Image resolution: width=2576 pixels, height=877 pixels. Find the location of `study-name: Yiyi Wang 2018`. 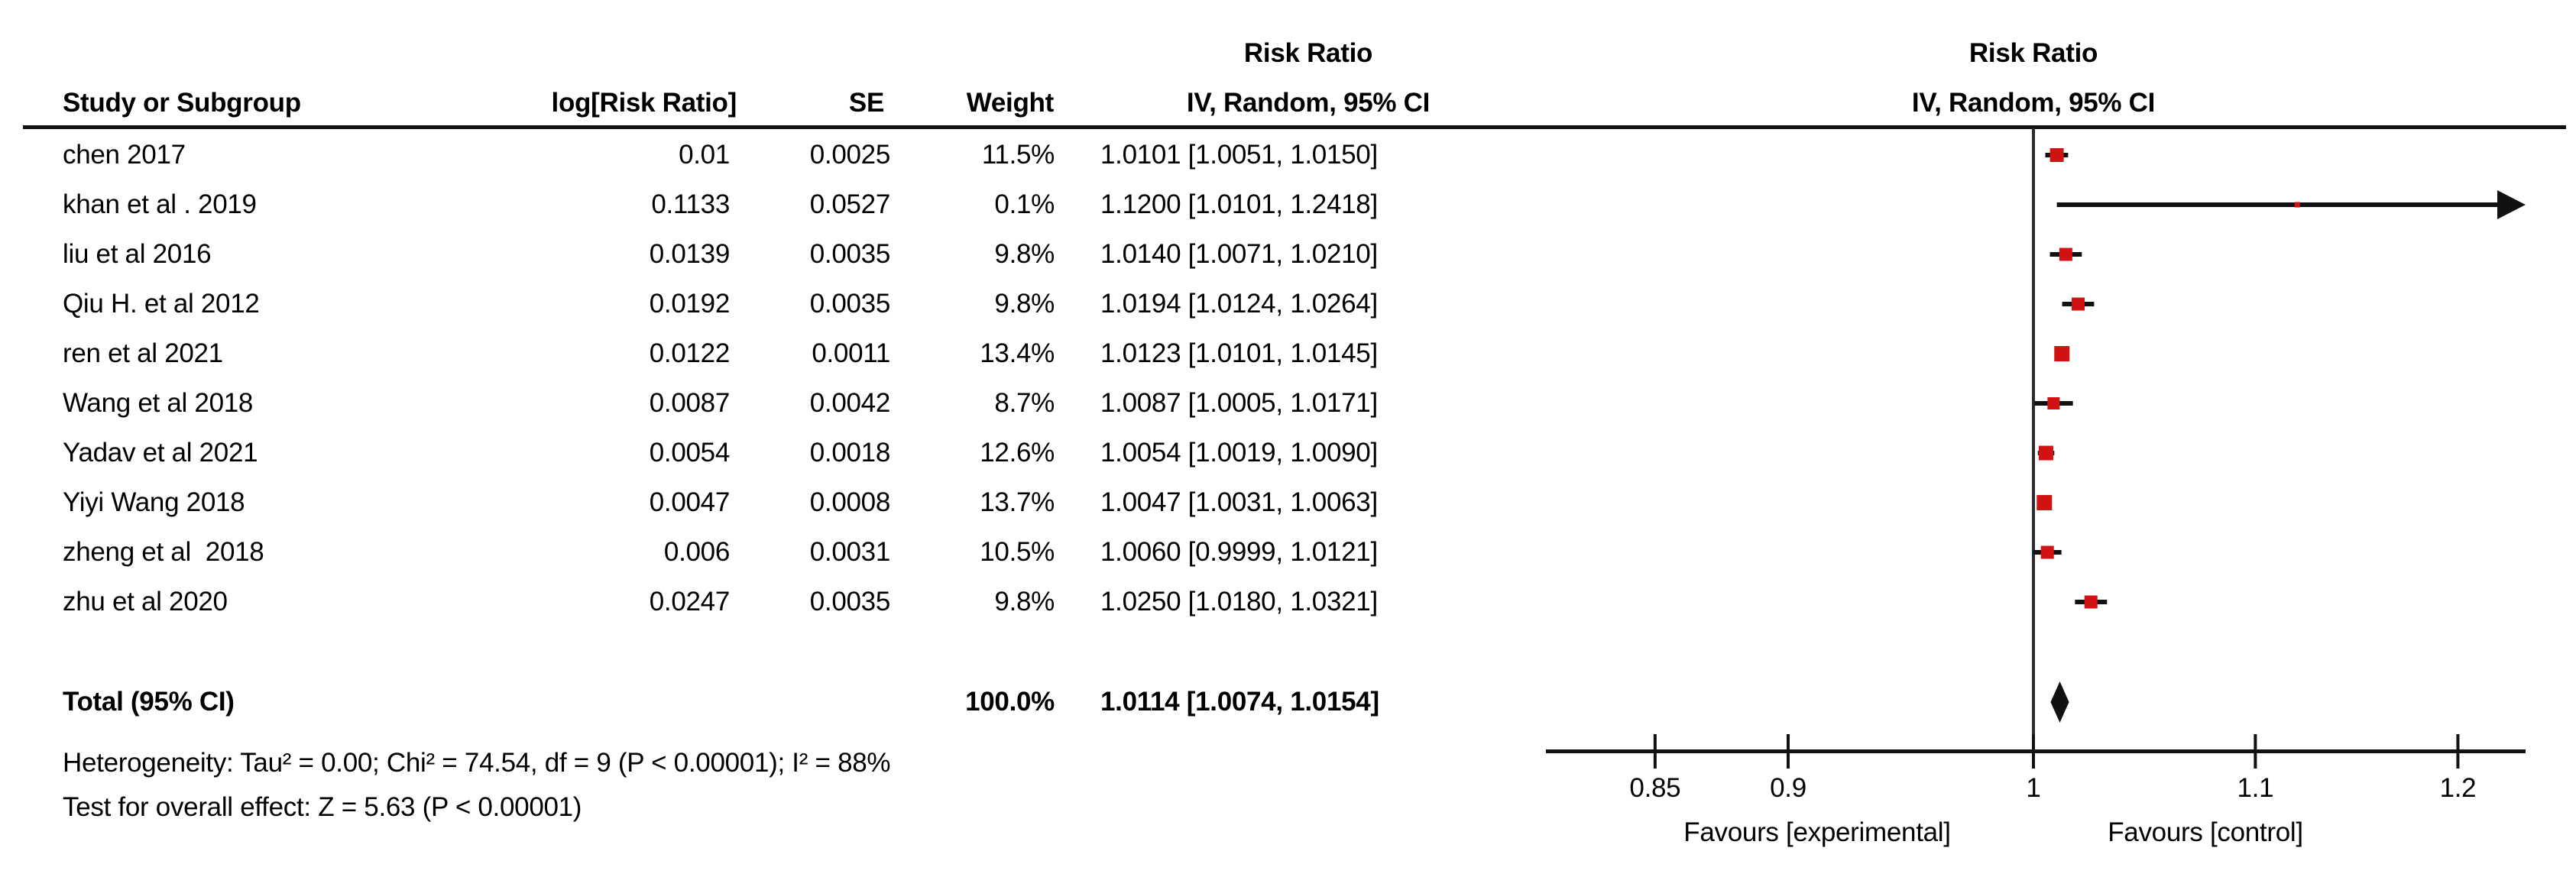

study-name: Yiyi Wang 2018 is located at coordinates (154, 502).